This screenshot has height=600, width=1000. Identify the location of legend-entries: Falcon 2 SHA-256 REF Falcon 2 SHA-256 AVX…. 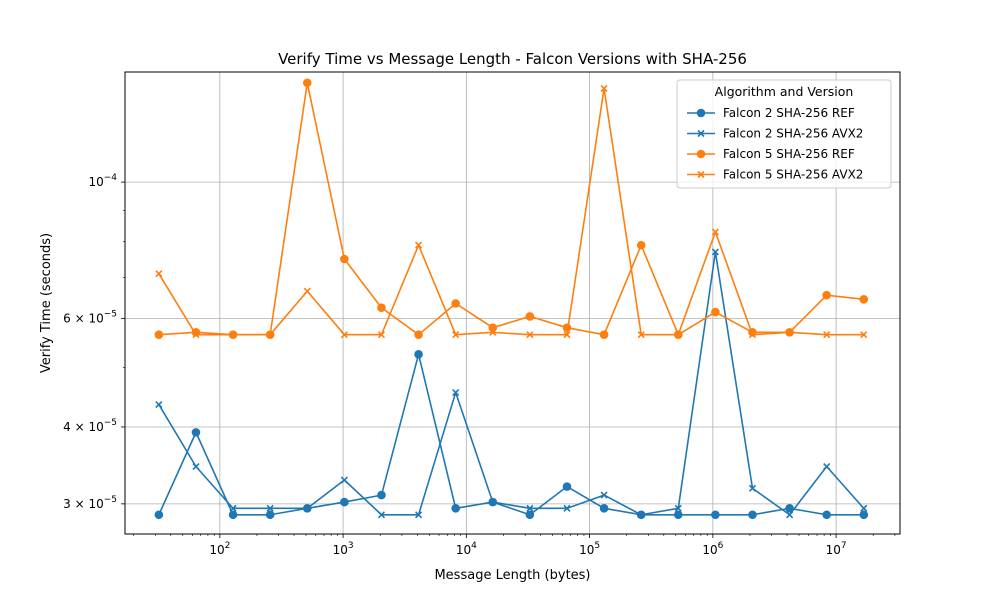
(775, 144).